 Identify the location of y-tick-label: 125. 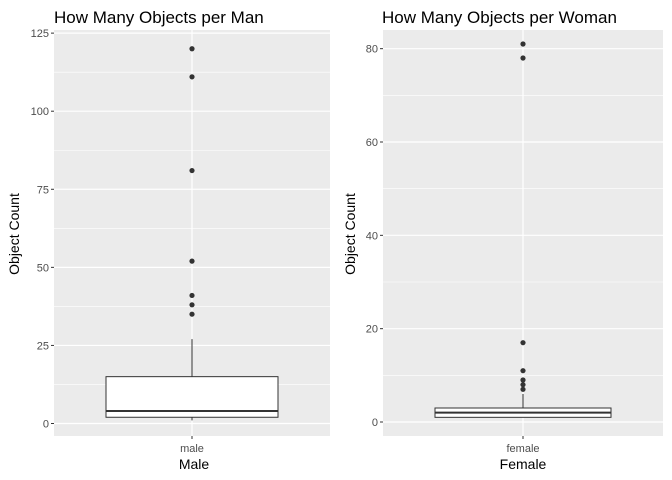
(40, 34).